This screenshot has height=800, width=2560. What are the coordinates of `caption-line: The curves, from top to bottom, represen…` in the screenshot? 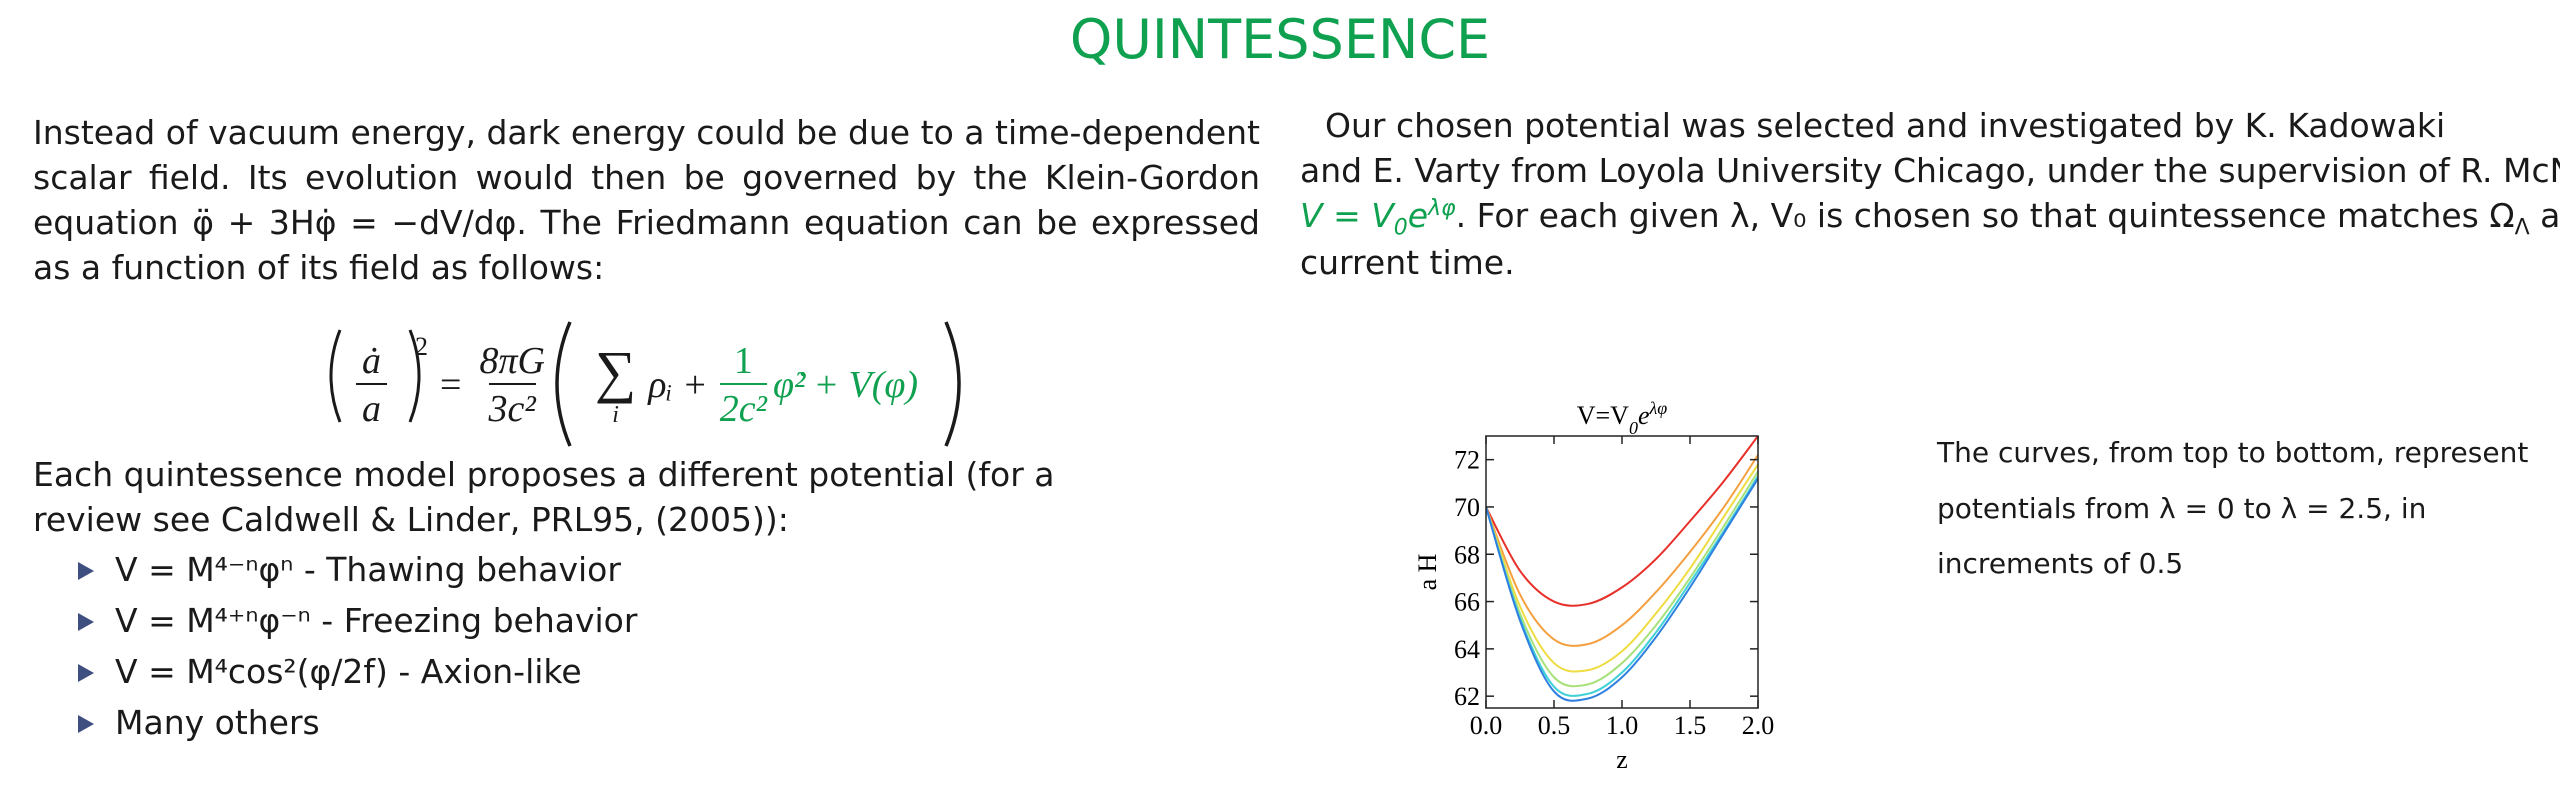 It's located at (2233, 452).